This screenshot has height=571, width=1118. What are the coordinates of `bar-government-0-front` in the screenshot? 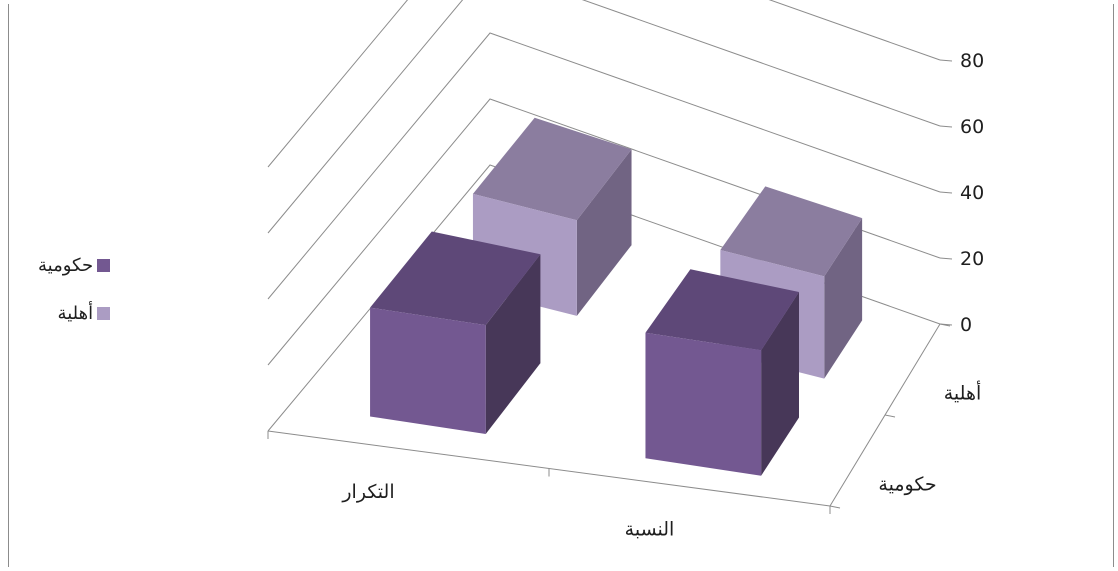 It's located at (428, 371).